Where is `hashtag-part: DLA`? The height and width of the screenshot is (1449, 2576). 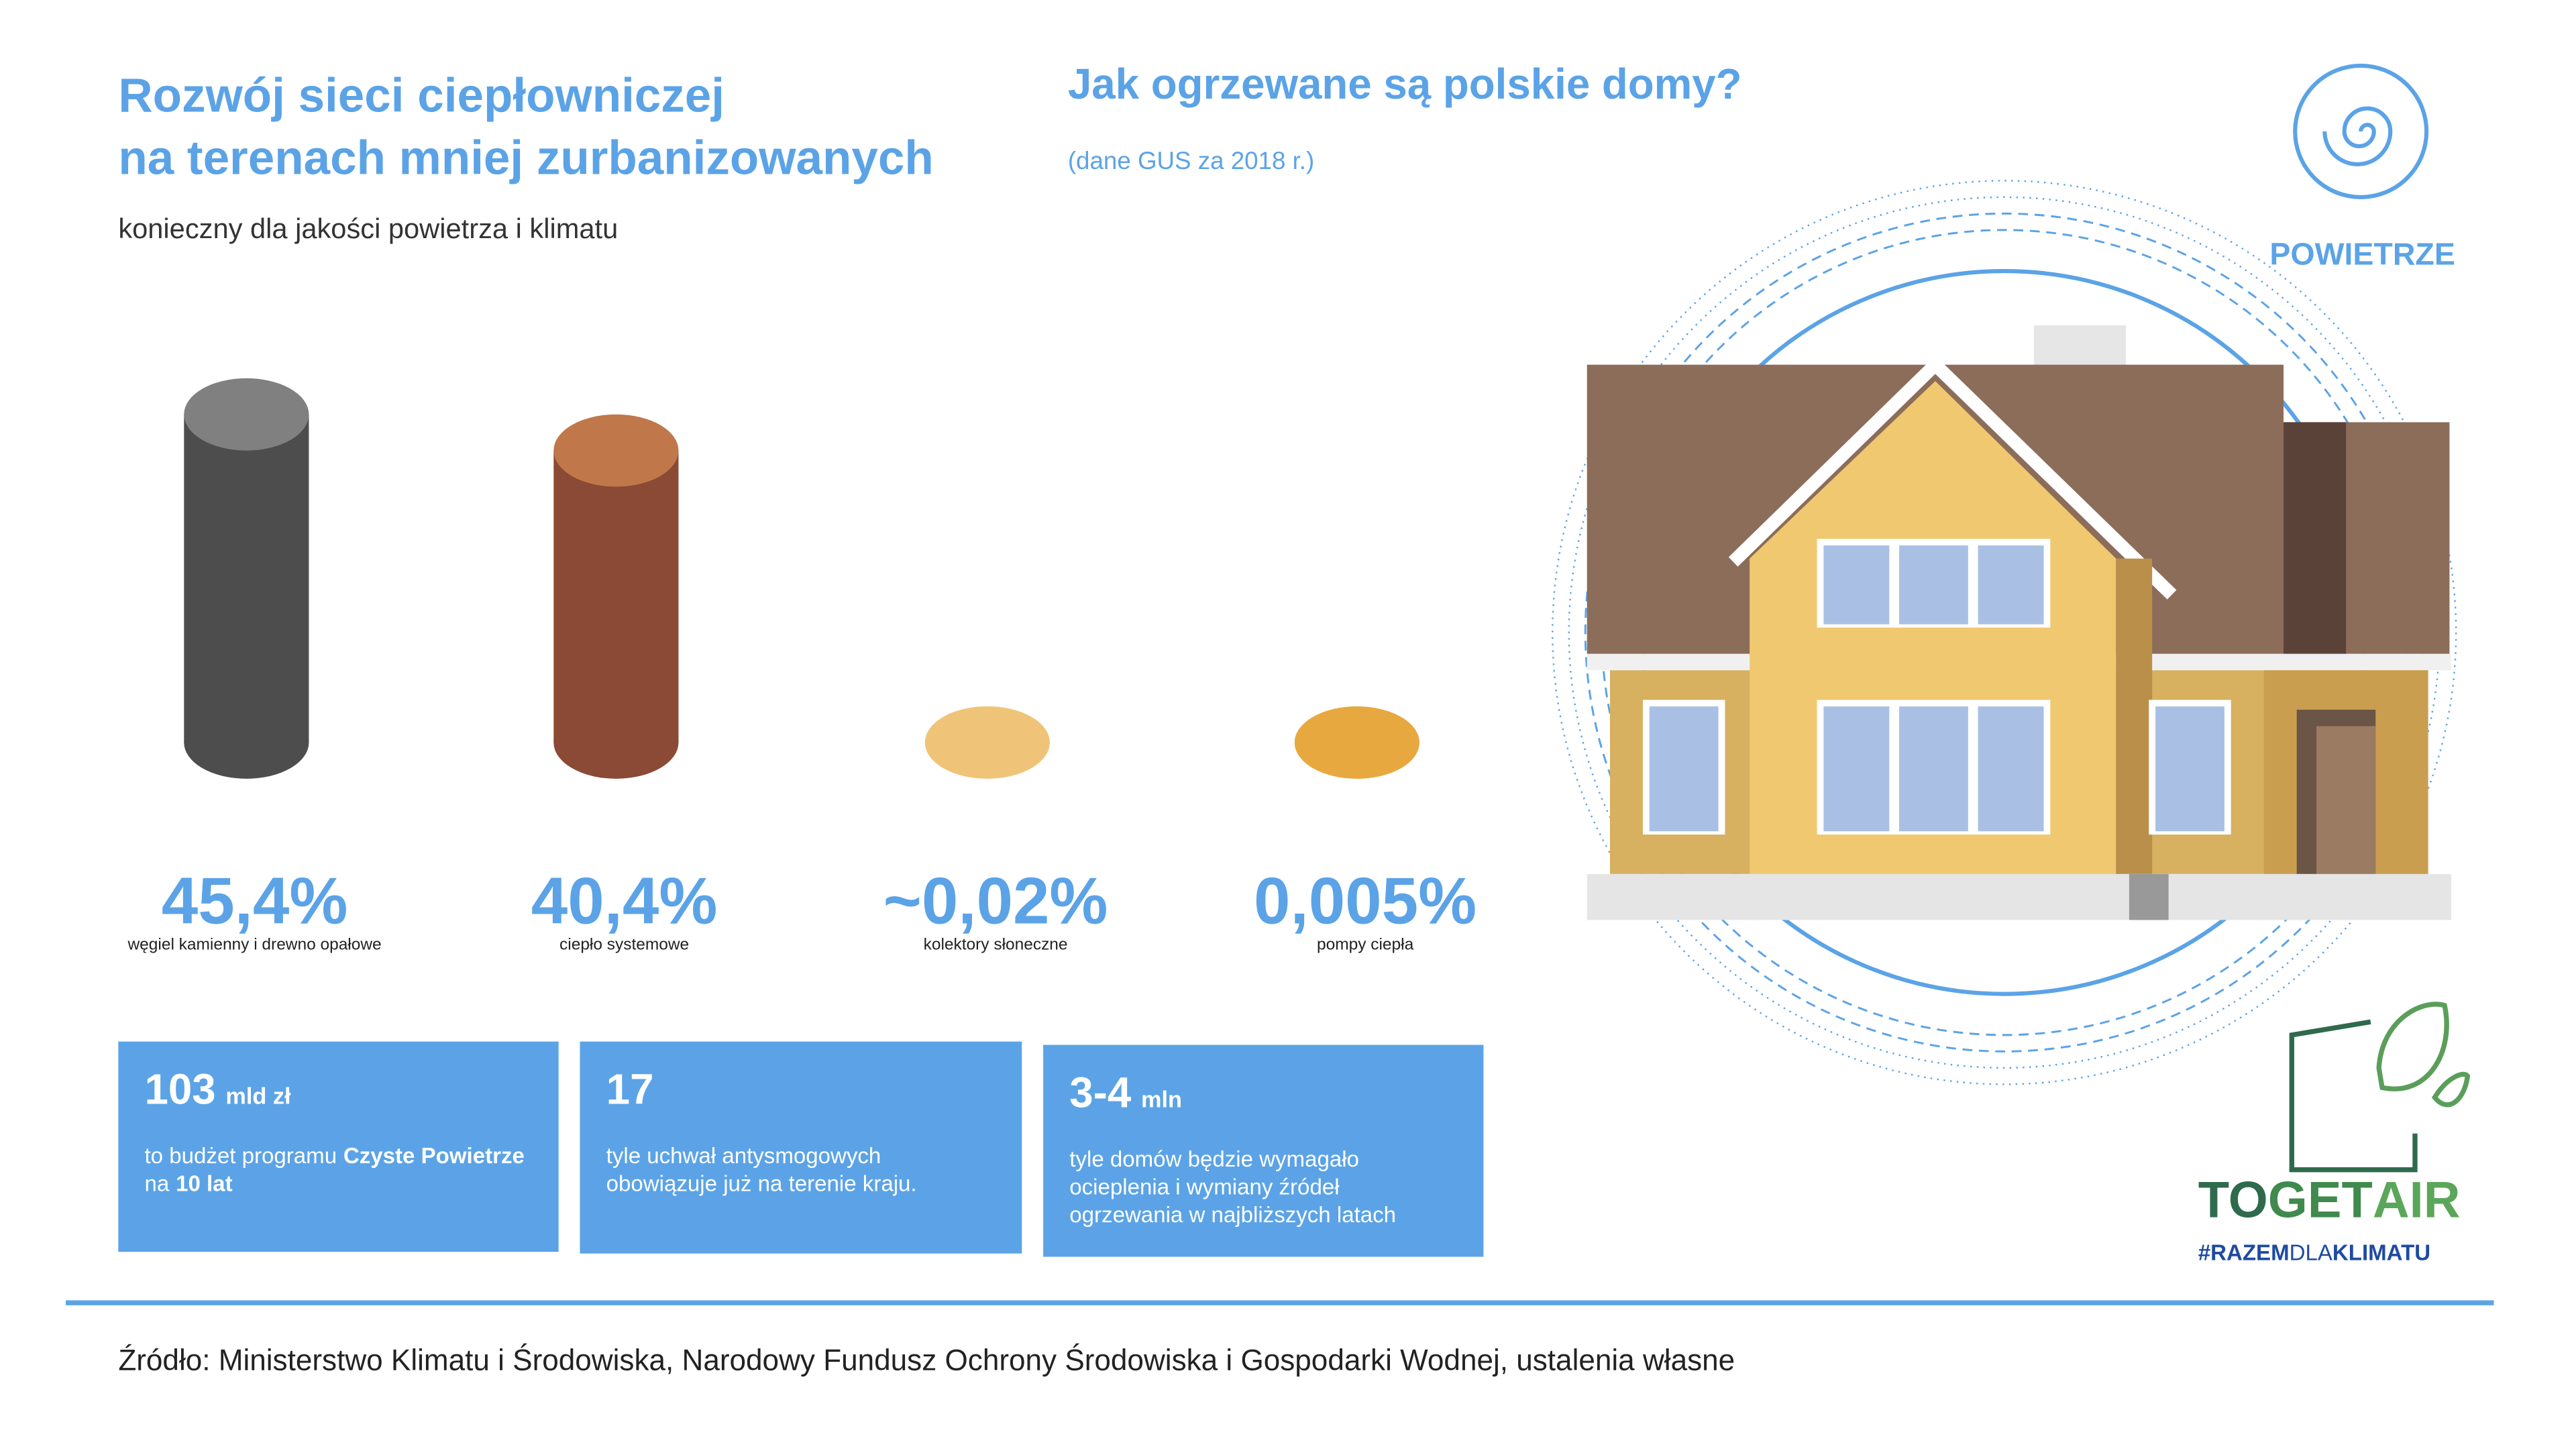 hashtag-part: DLA is located at coordinates (2311, 1252).